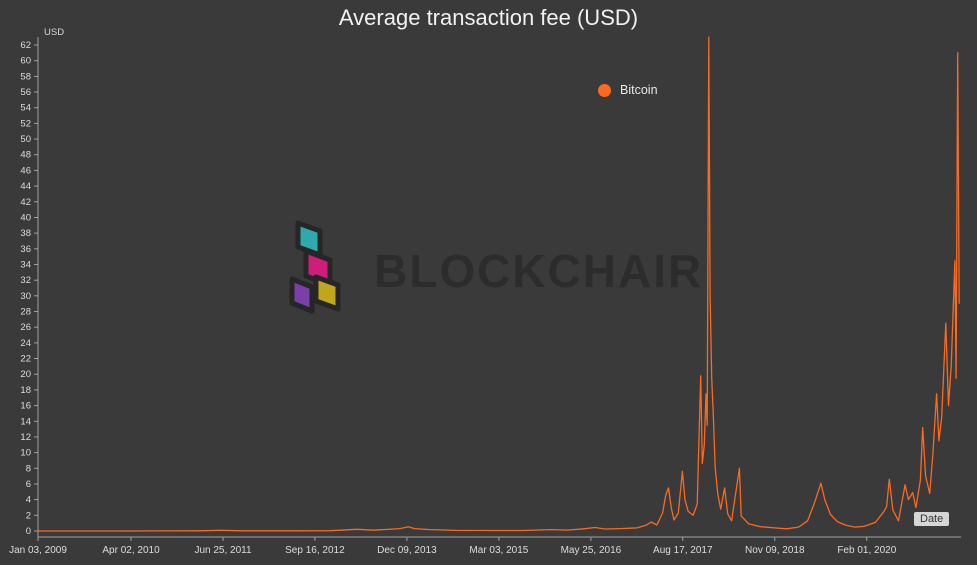  Describe the element at coordinates (25, 421) in the screenshot. I see `y-tick-label: 14` at that location.